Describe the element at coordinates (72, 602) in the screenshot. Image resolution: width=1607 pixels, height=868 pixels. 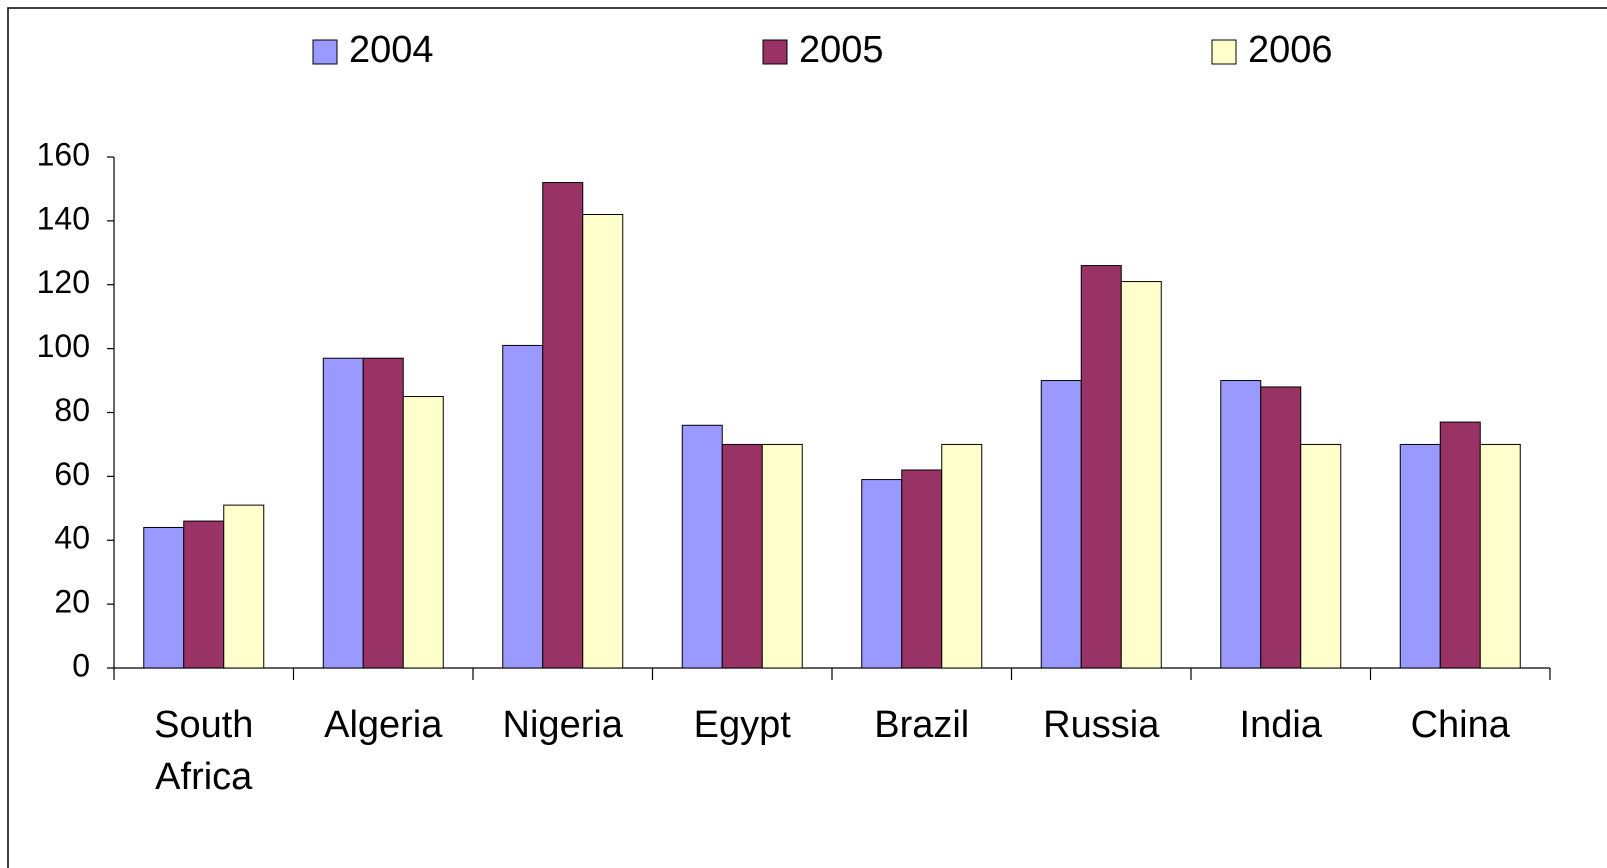
I see `y-tick-label: 20` at that location.